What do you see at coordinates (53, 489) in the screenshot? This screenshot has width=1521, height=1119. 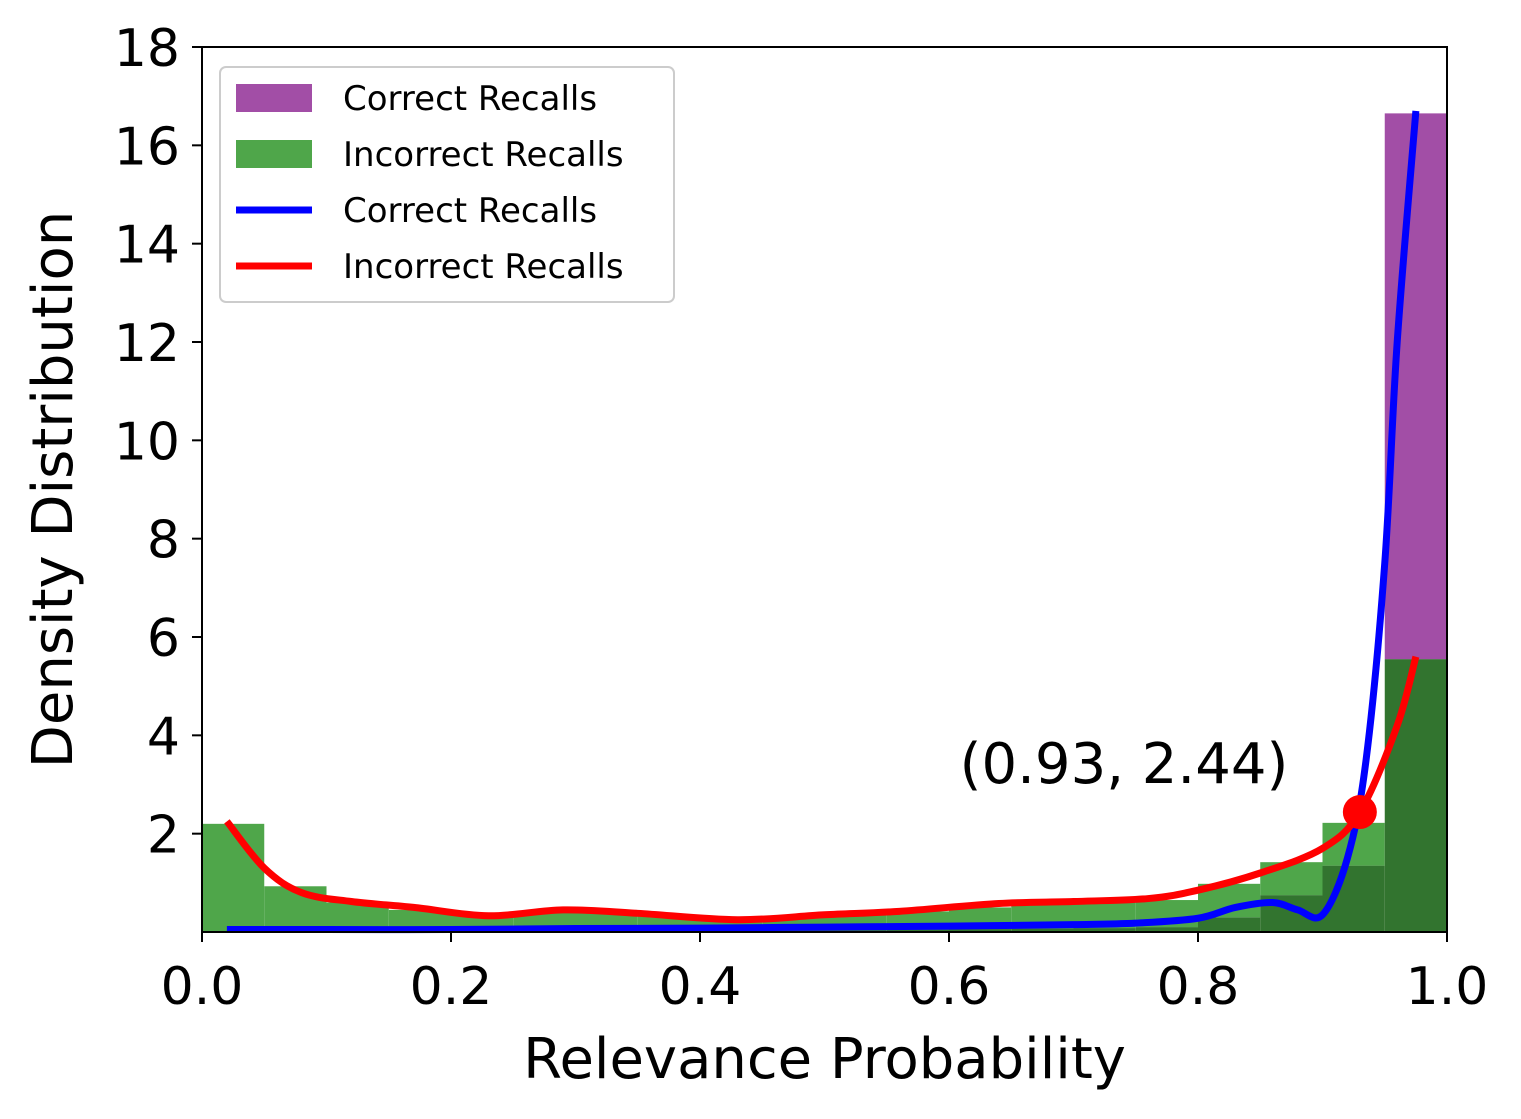 I see `y-axis-label: Density Distribution` at bounding box center [53, 489].